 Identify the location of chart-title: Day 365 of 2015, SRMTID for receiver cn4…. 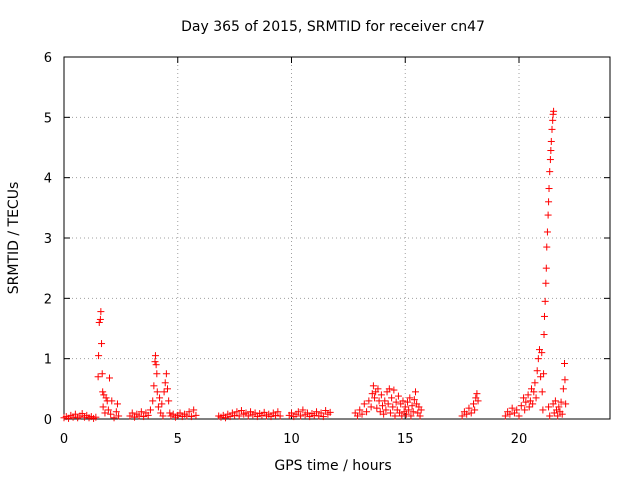
(333, 27).